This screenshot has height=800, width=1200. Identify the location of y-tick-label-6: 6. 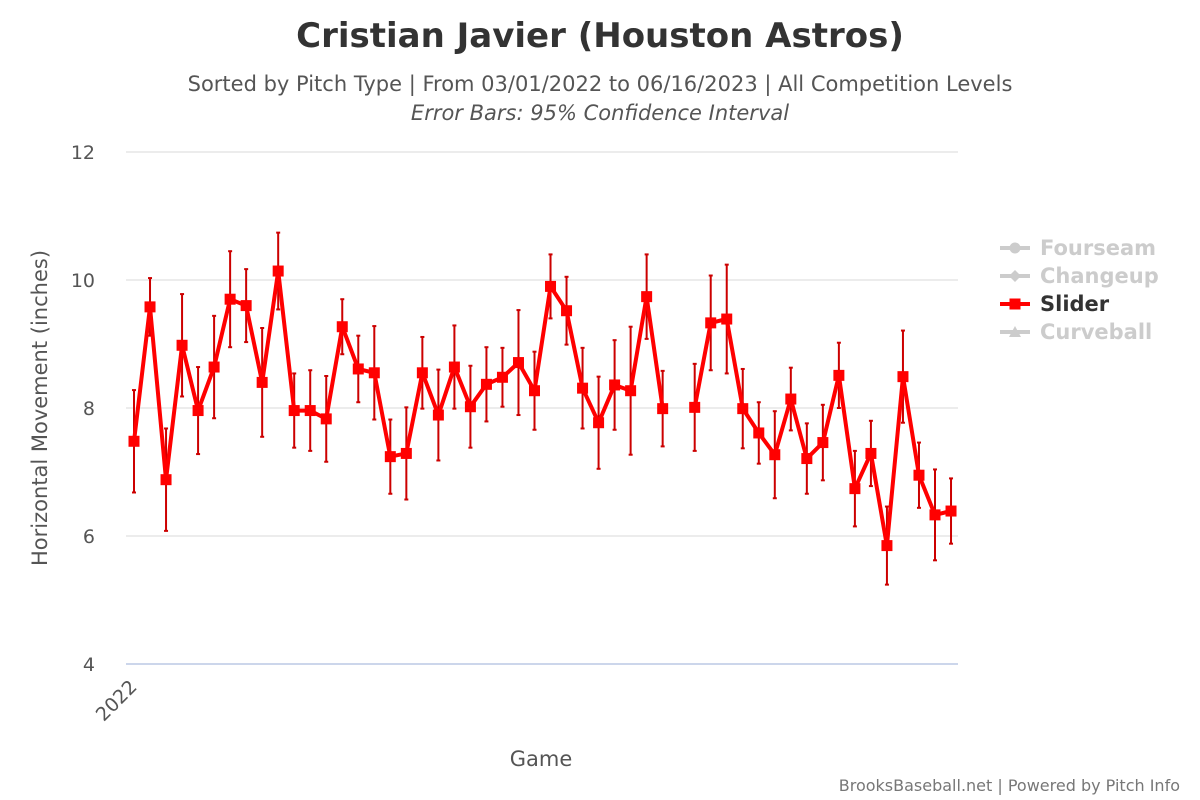
(89, 537).